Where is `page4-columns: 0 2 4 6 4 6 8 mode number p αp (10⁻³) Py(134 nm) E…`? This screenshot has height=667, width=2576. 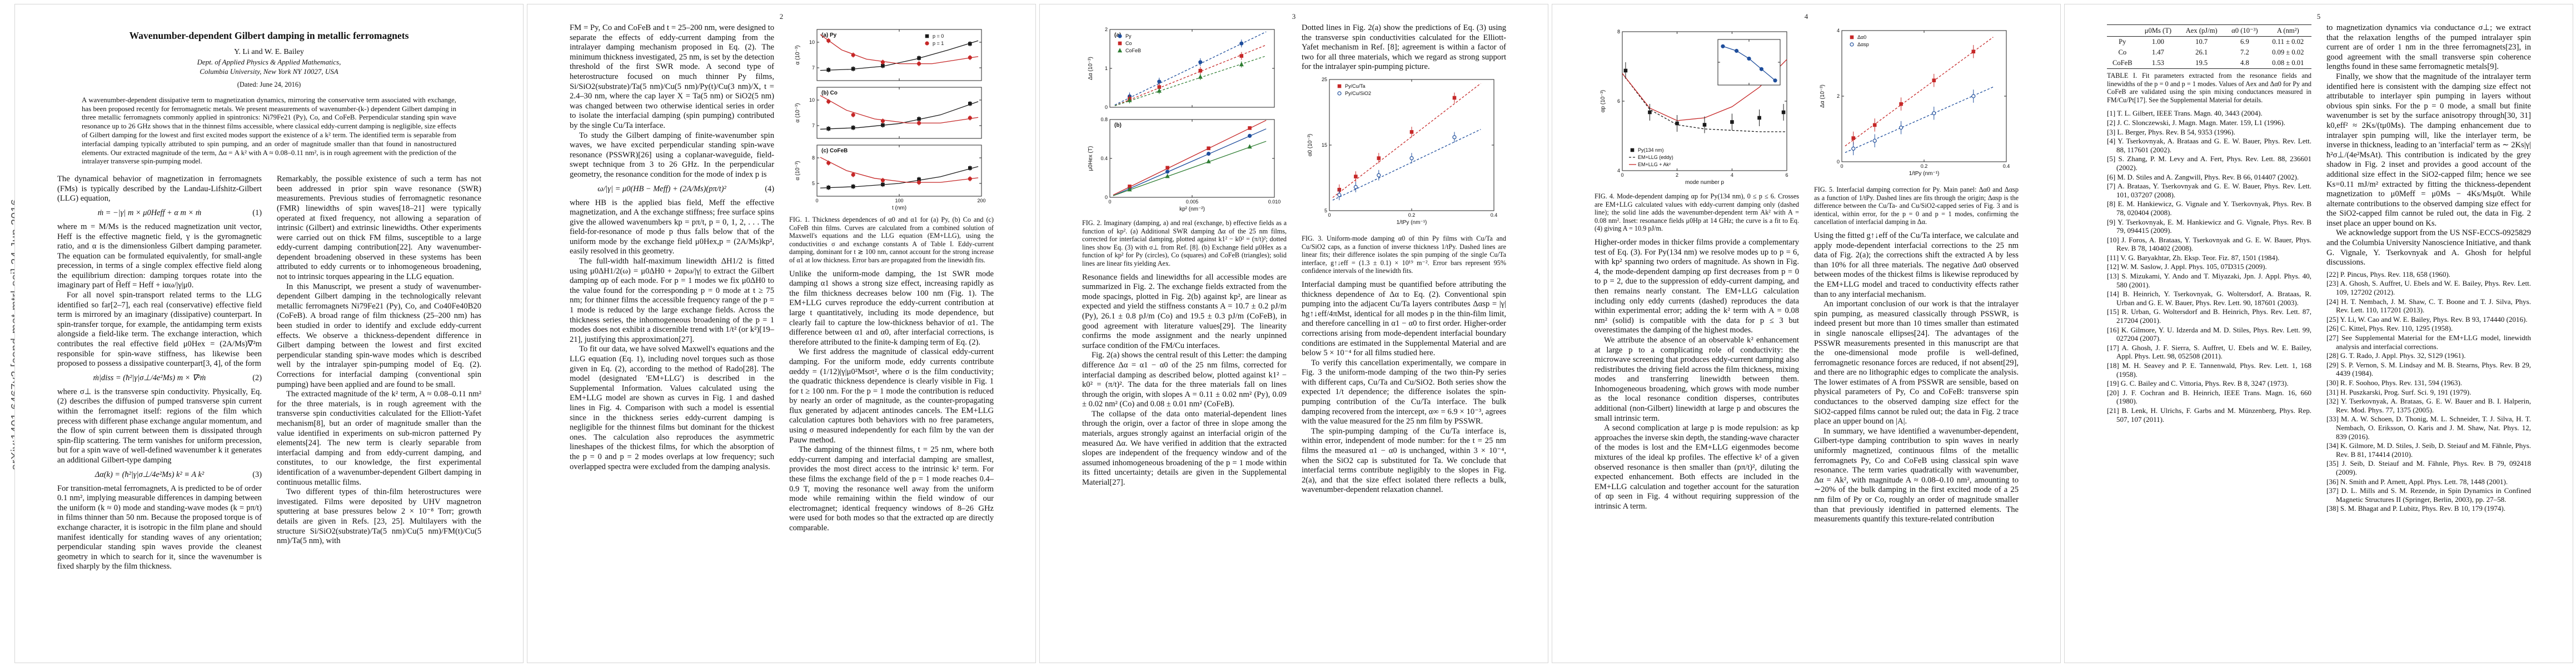
page4-columns: 0 2 4 6 4 6 8 mode number p αp (10⁻³) Py(134 nm) E… is located at coordinates (1807, 274).